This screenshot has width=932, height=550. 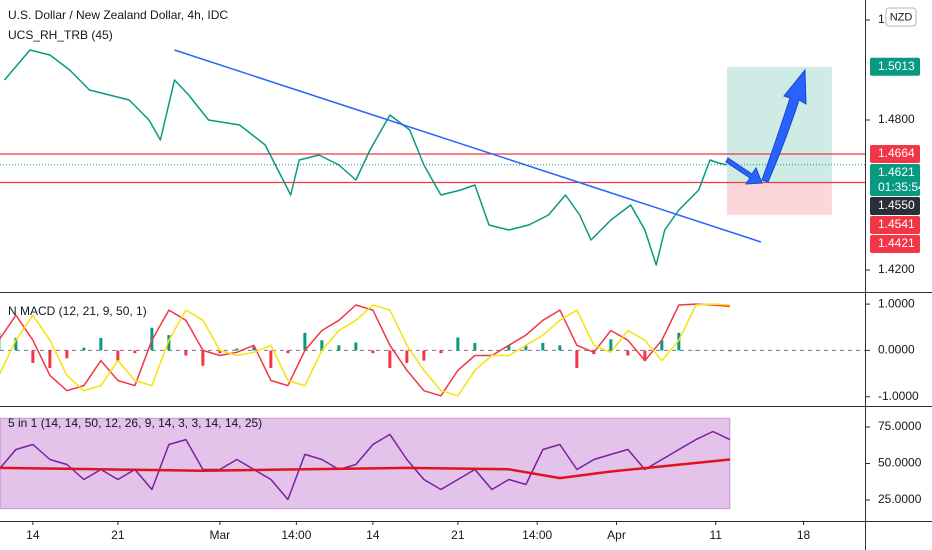 I want to click on price-label: 1.5013, so click(x=896, y=66).